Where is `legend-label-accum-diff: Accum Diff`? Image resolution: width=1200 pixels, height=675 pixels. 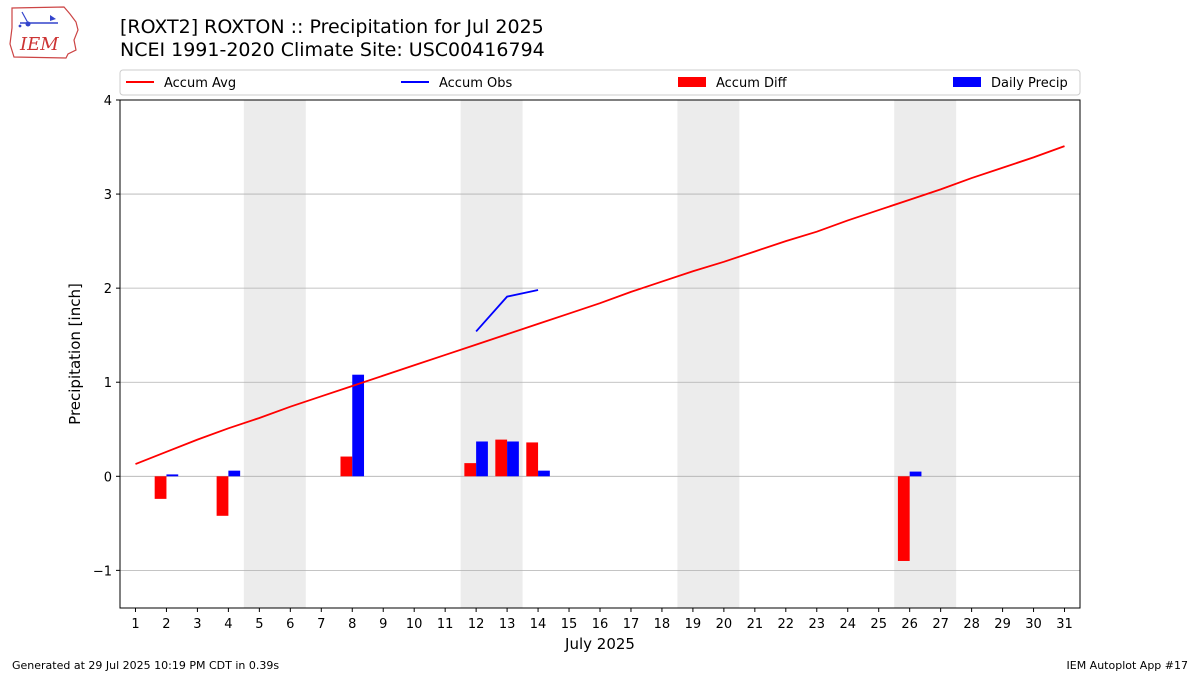 legend-label-accum-diff: Accum Diff is located at coordinates (752, 83).